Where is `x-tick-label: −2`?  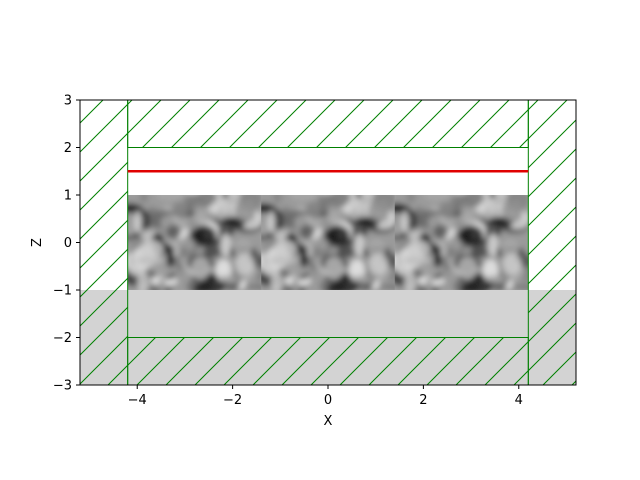
x-tick-label: −2 is located at coordinates (232, 400).